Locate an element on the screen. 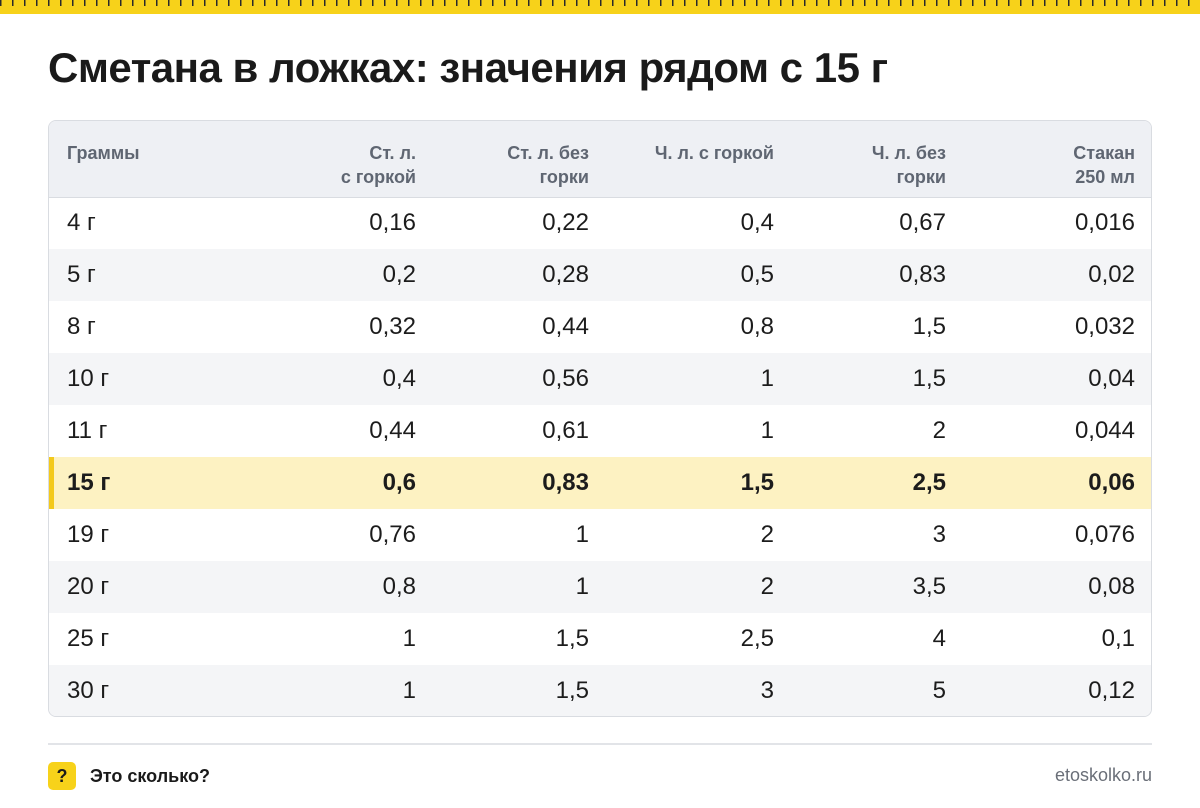  value-cell: 0,076 is located at coordinates (1104, 534).